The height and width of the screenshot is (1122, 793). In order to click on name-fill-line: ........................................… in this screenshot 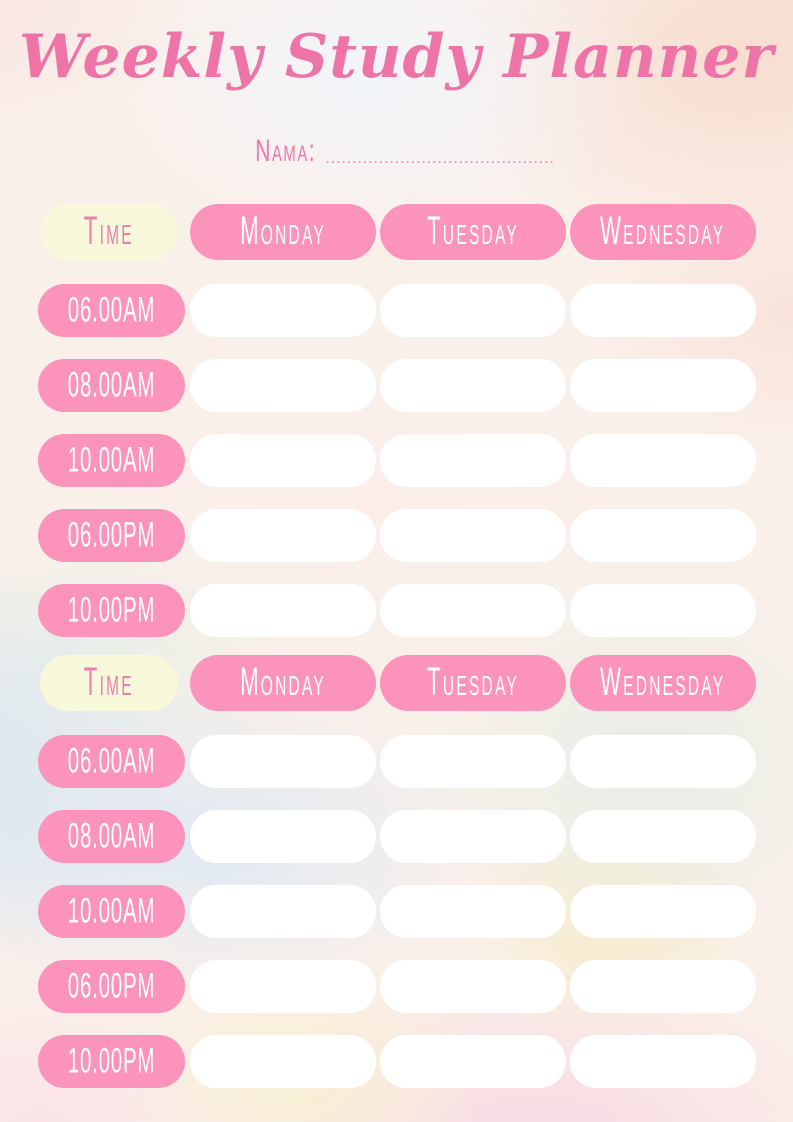, I will do `click(440, 159)`.